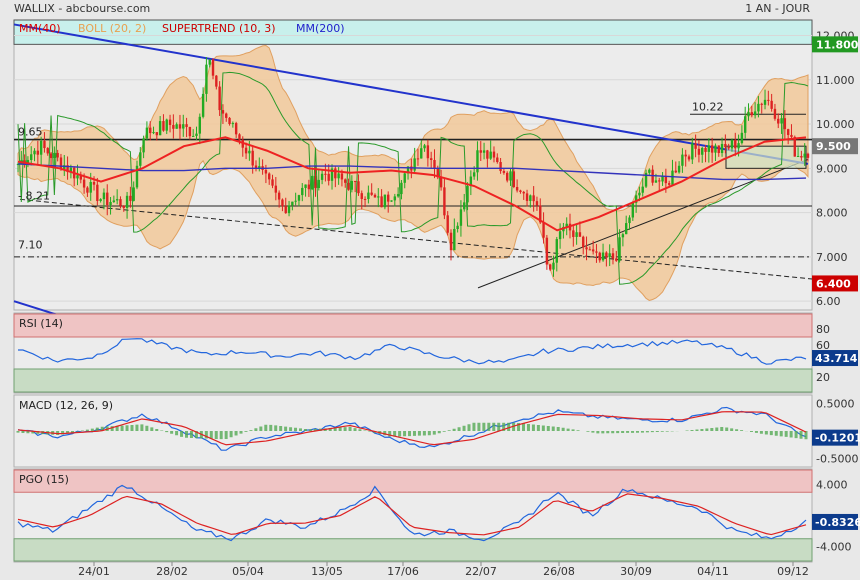  I want to click on price-tag: 11.800, so click(837, 44).